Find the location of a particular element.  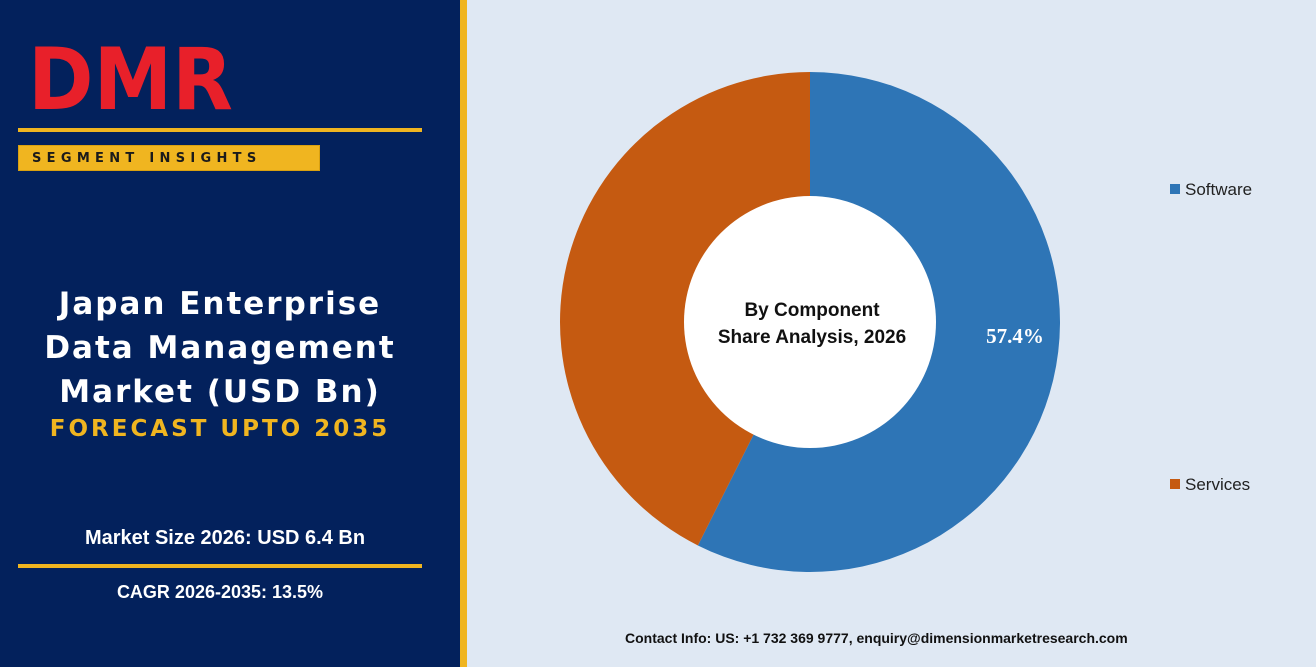

segment-insights-badge: SEGMENT INSIGHTS is located at coordinates (169, 158).